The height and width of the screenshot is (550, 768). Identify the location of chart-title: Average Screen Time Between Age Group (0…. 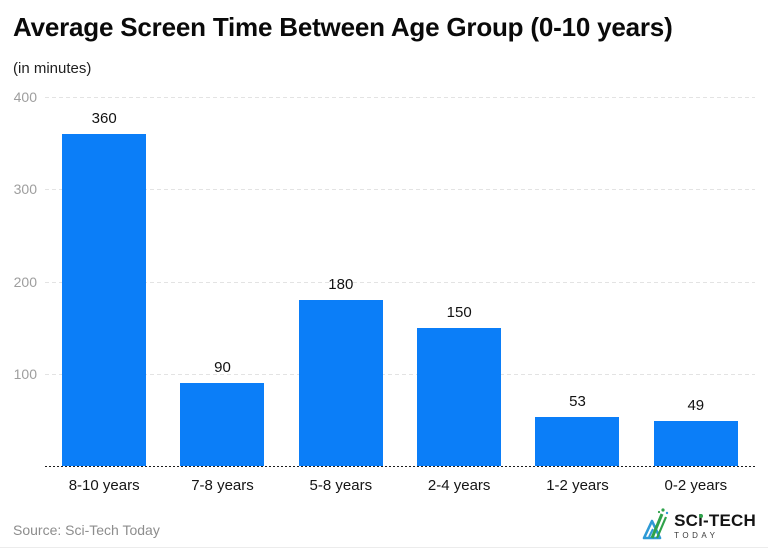
(343, 27).